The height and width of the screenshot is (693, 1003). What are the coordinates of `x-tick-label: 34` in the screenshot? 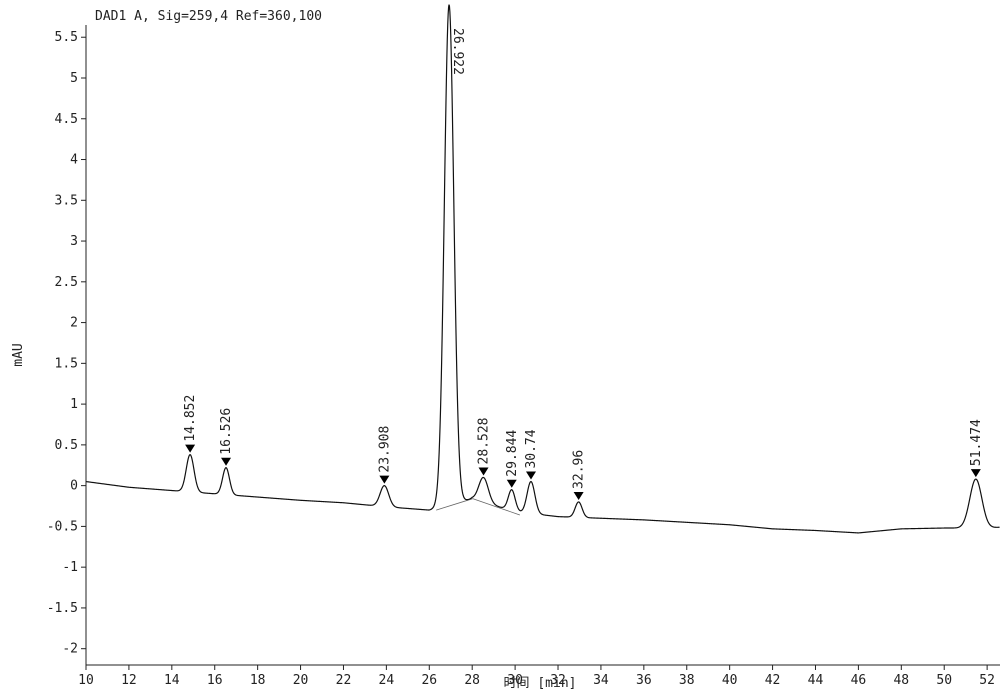 It's located at (601, 680).